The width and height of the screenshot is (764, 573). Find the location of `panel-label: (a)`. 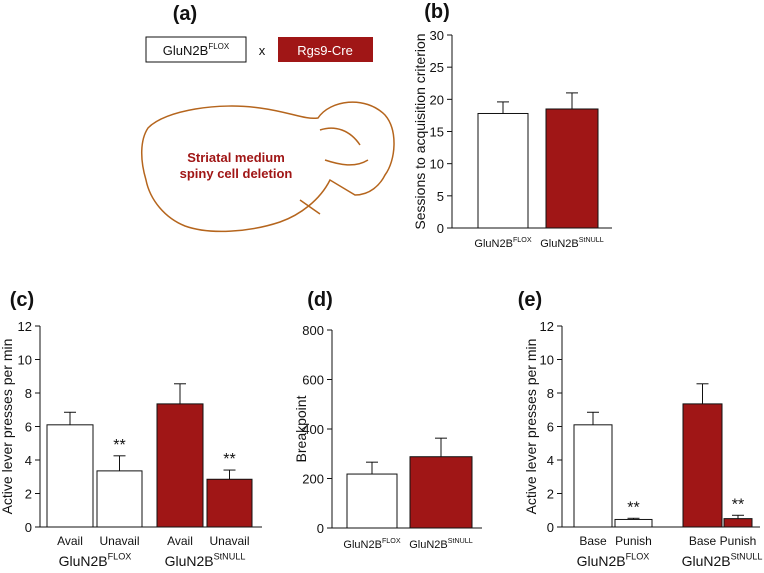

panel-label: (a) is located at coordinates (185, 14).